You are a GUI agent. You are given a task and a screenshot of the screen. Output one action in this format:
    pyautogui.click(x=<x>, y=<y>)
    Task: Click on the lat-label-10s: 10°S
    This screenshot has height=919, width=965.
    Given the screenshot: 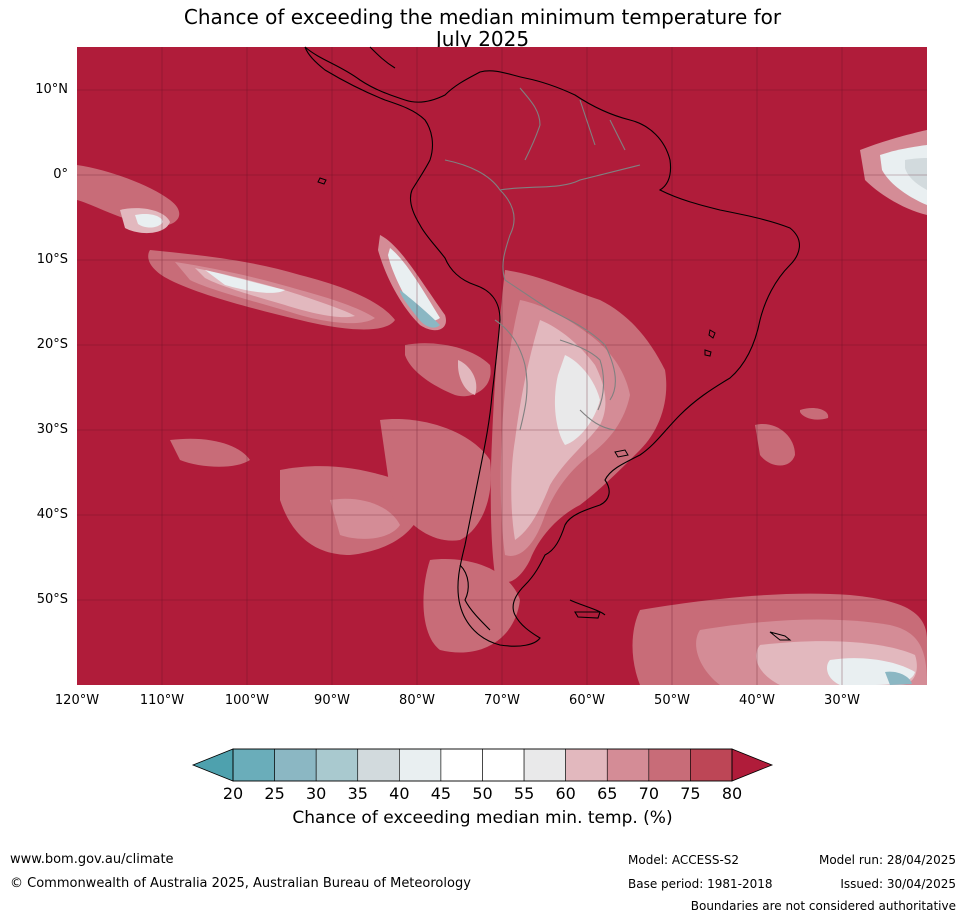 What is the action you would take?
    pyautogui.click(x=52, y=259)
    